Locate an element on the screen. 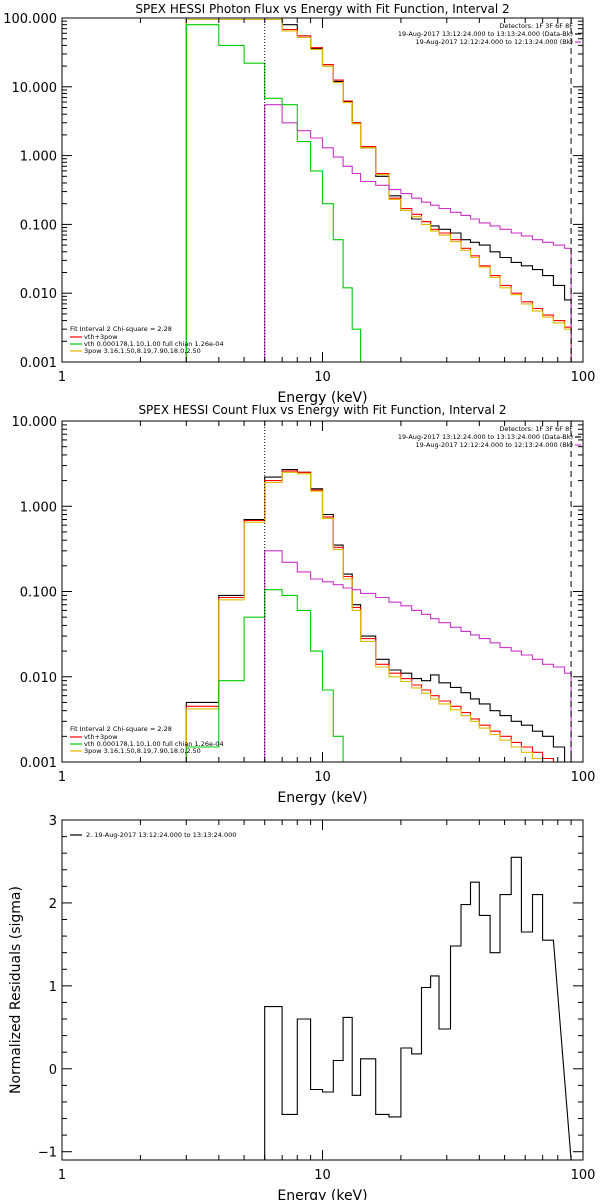 This screenshot has width=600, height=1204. y-tick-label: 2 is located at coordinates (53, 904).